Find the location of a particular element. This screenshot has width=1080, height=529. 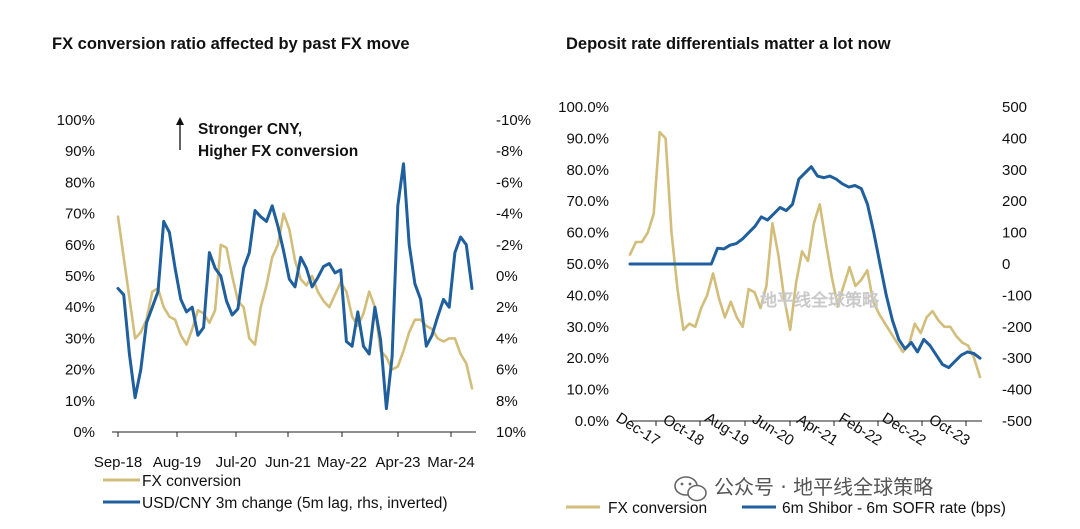

y-right-tick-label: 300 is located at coordinates (1014, 170).